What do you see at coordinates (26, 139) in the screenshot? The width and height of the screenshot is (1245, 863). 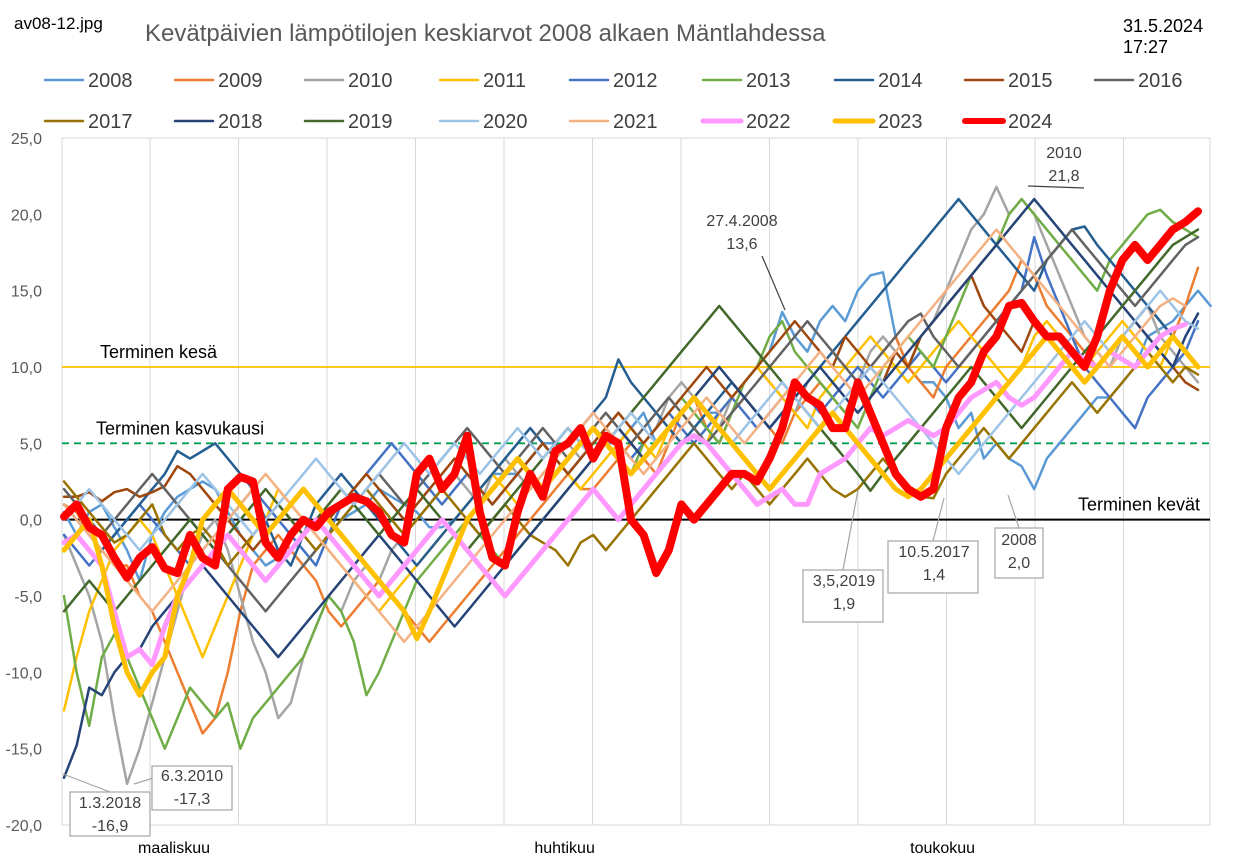 I see `y-tick-label: 25,0` at bounding box center [26, 139].